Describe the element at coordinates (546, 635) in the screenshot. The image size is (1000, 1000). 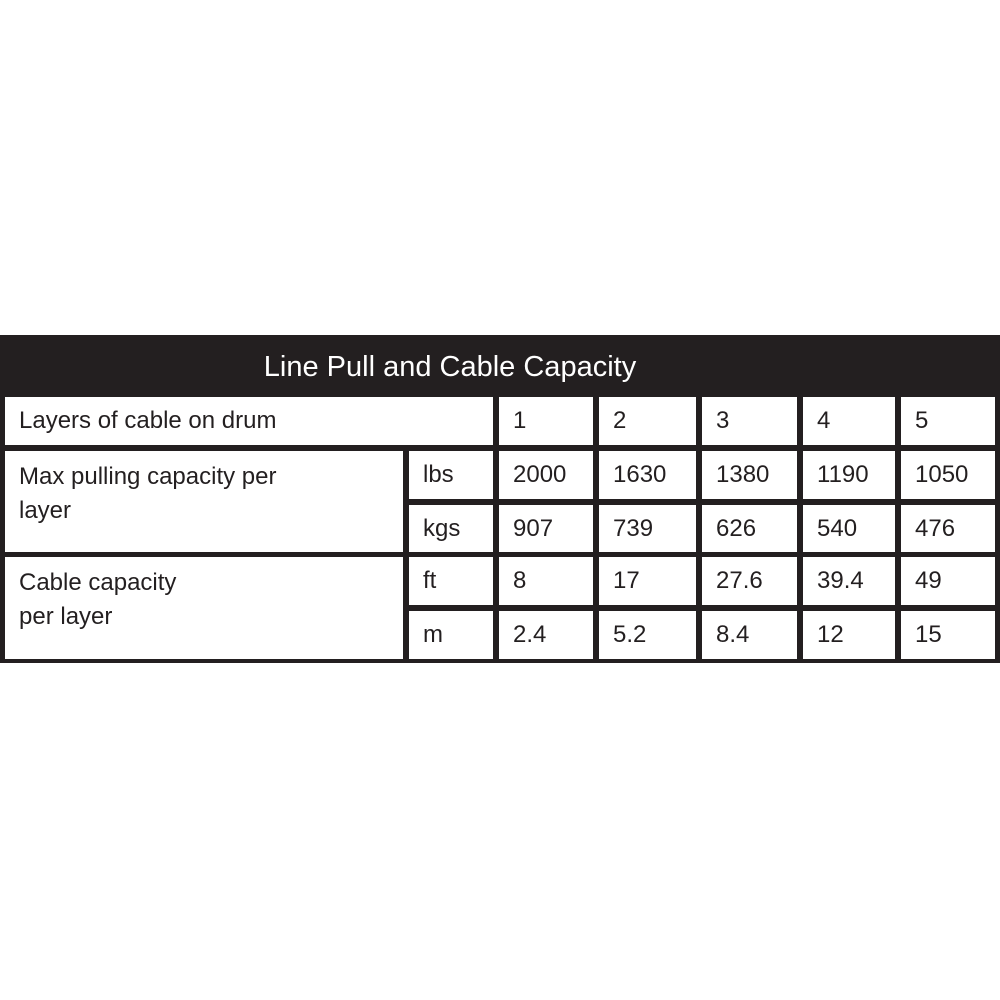
I see `value-cell: 2.4` at that location.